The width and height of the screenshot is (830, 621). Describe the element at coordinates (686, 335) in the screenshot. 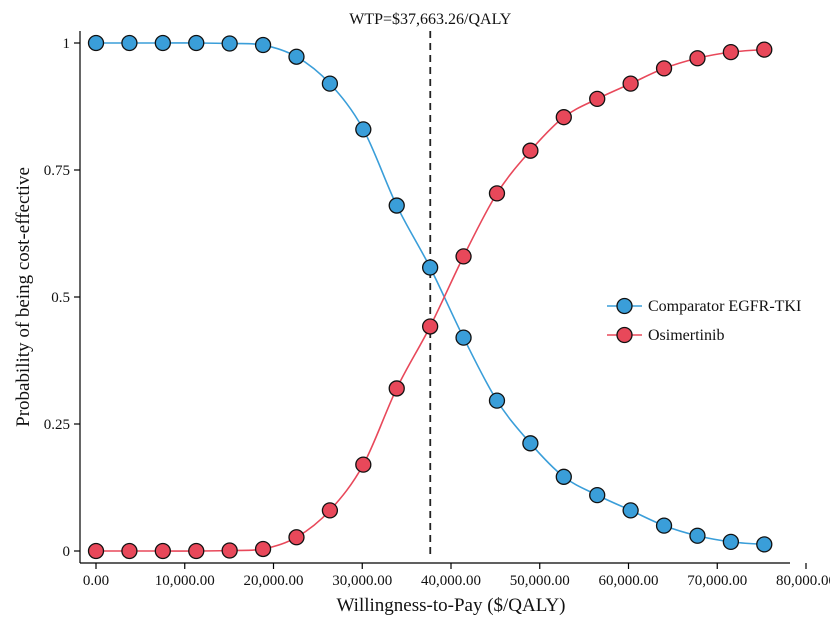

I see `legend-label: Osimertinib` at that location.